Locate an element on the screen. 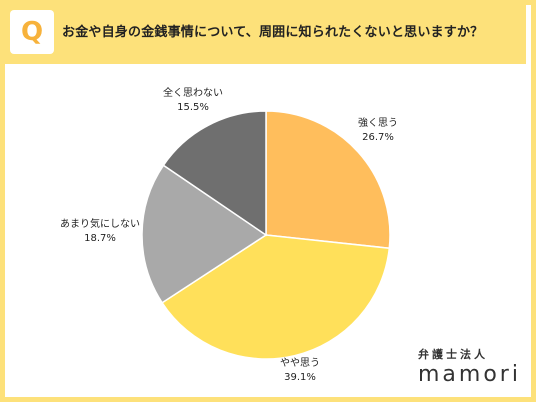  slice-label: あまり気にしない is located at coordinates (100, 223).